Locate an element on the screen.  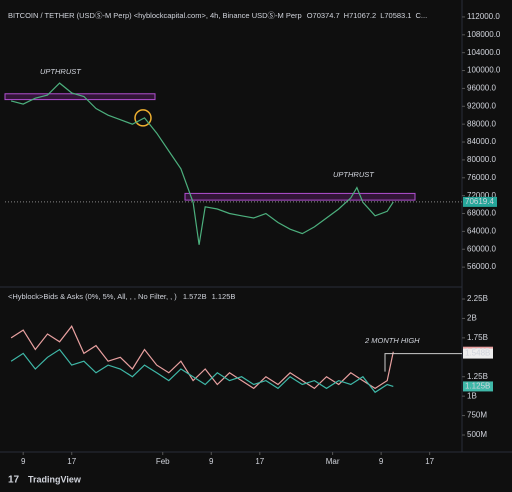
logo-icon: 17 is located at coordinates (14, 480).